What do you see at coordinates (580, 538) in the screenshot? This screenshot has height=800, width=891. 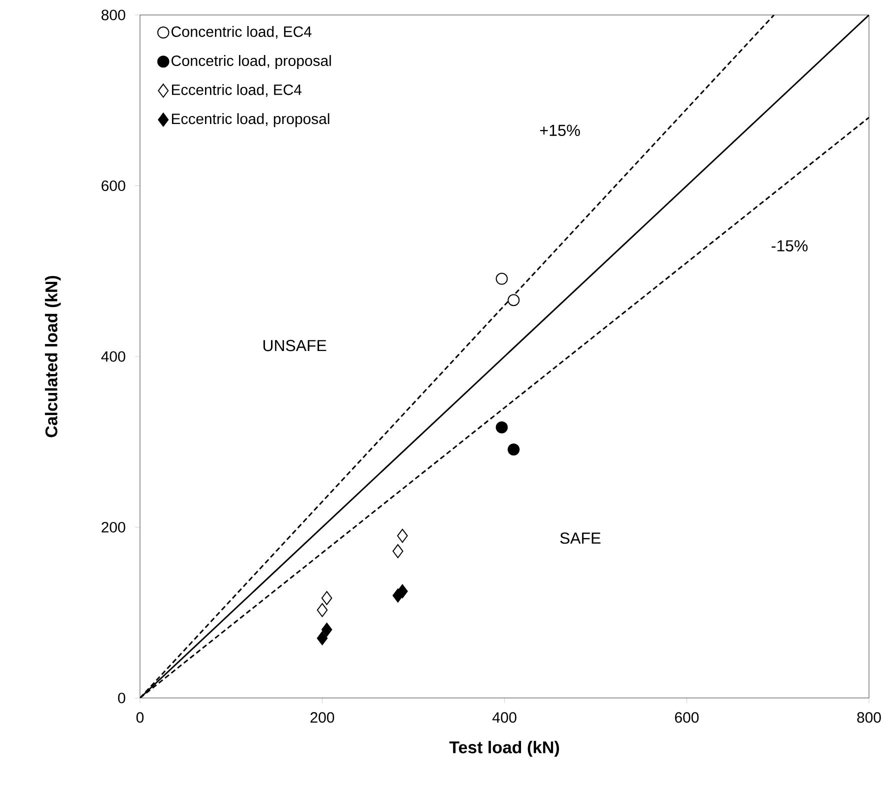 I see `annotation: SAFE` at bounding box center [580, 538].